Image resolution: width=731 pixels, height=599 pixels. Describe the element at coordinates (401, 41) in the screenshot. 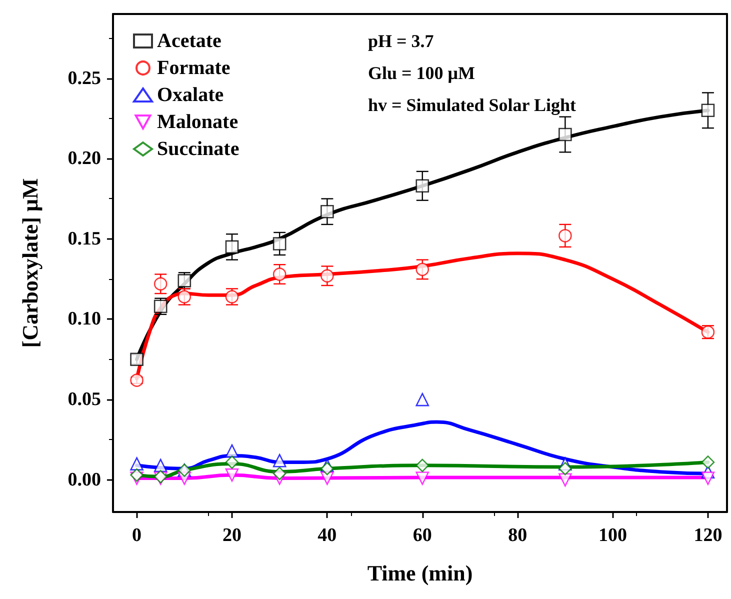

I see `annotation: pH = 3.7` at that location.